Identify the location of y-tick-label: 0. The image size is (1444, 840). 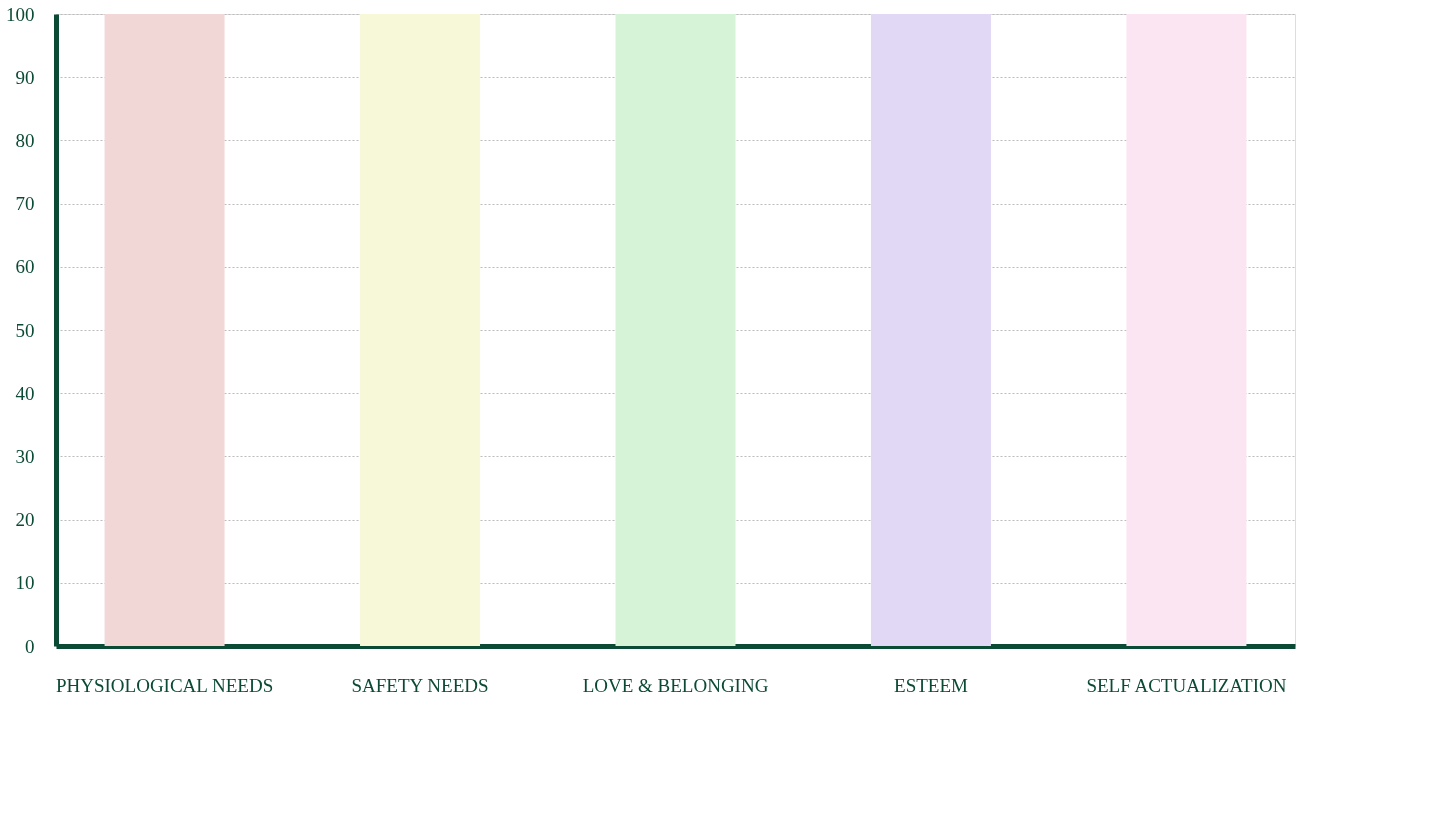
(30, 646).